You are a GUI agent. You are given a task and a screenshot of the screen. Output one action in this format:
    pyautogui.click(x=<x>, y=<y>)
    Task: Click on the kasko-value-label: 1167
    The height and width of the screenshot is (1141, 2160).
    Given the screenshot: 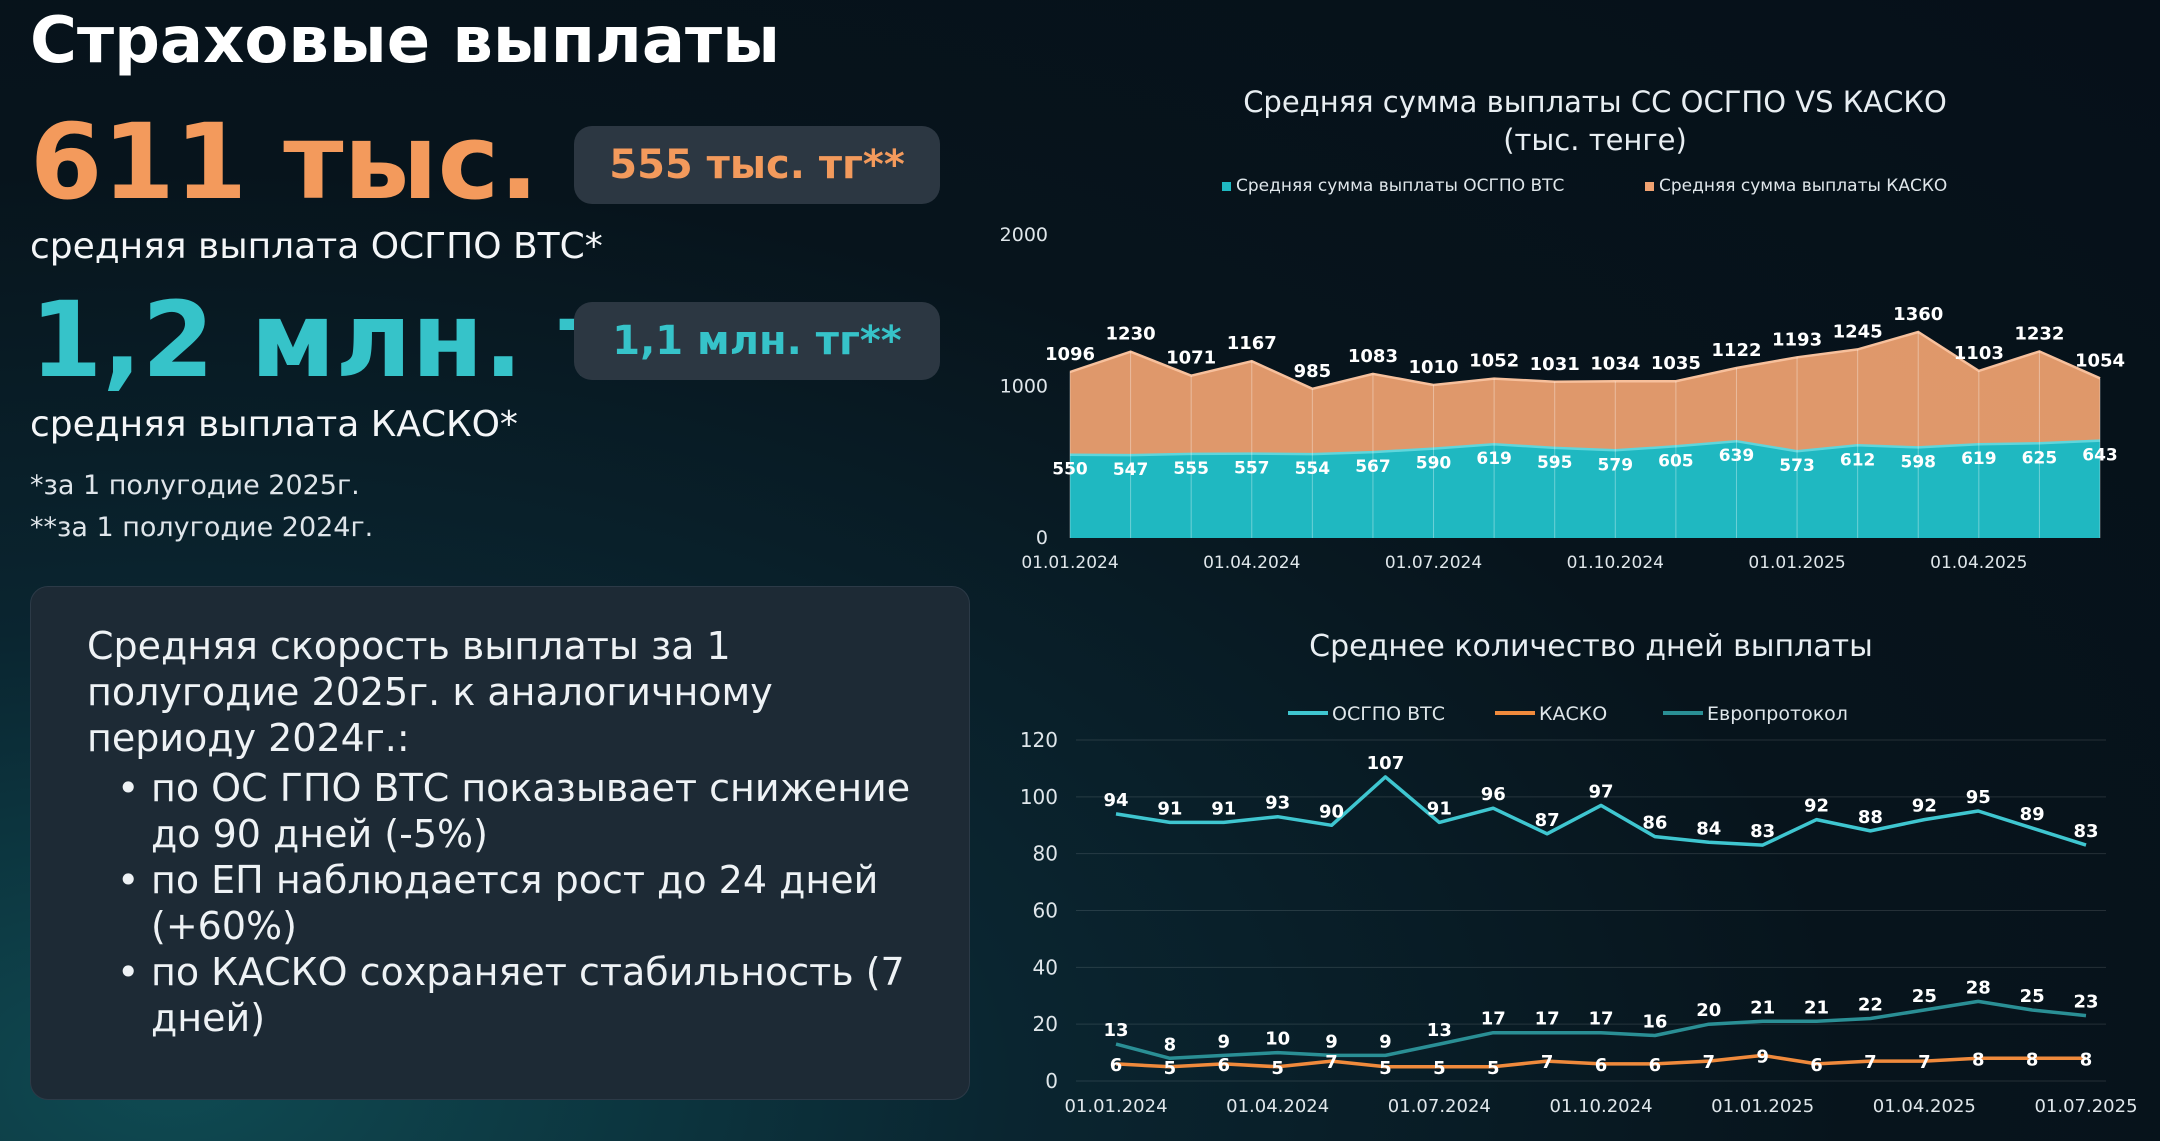 What is the action you would take?
    pyautogui.click(x=1252, y=343)
    